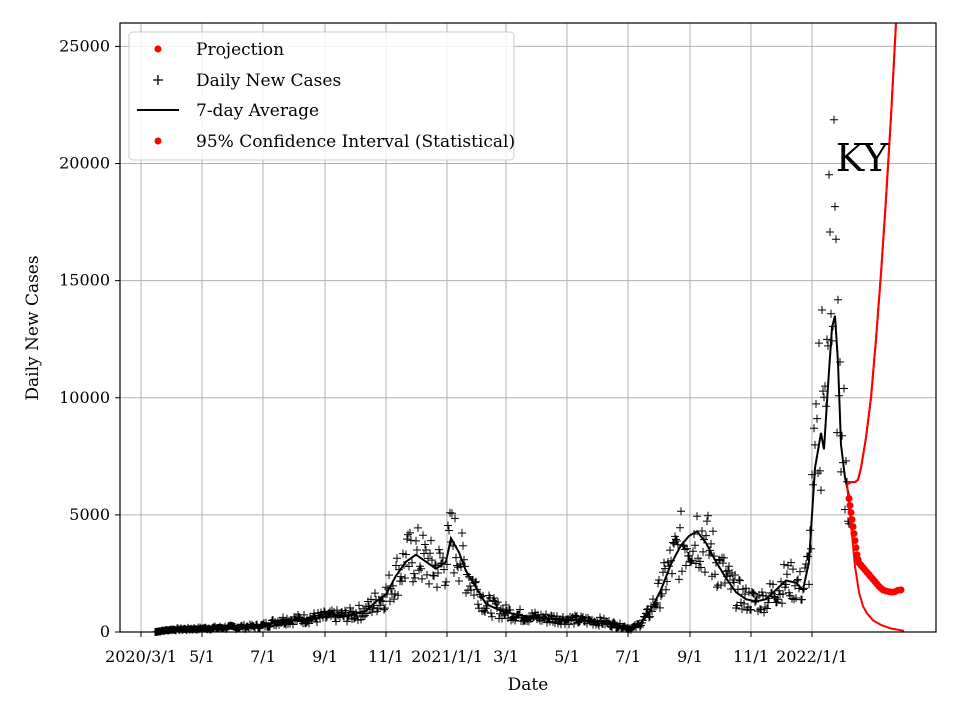  Describe the element at coordinates (871, 254) in the screenshot. I see `95-confidence-interval-upper-line` at that location.